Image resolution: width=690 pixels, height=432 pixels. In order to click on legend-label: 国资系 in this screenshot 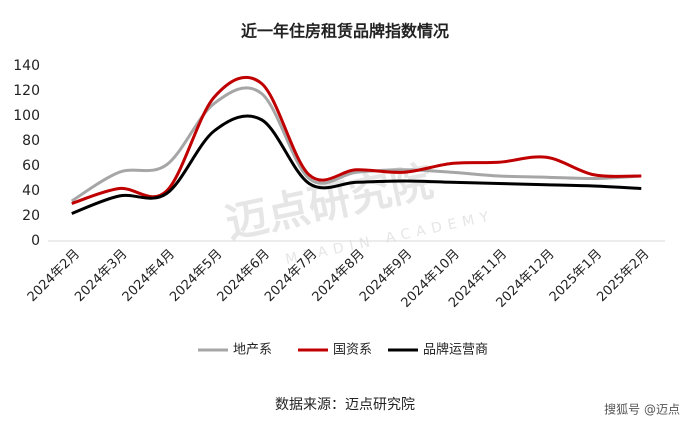, I will do `click(352, 350)`.